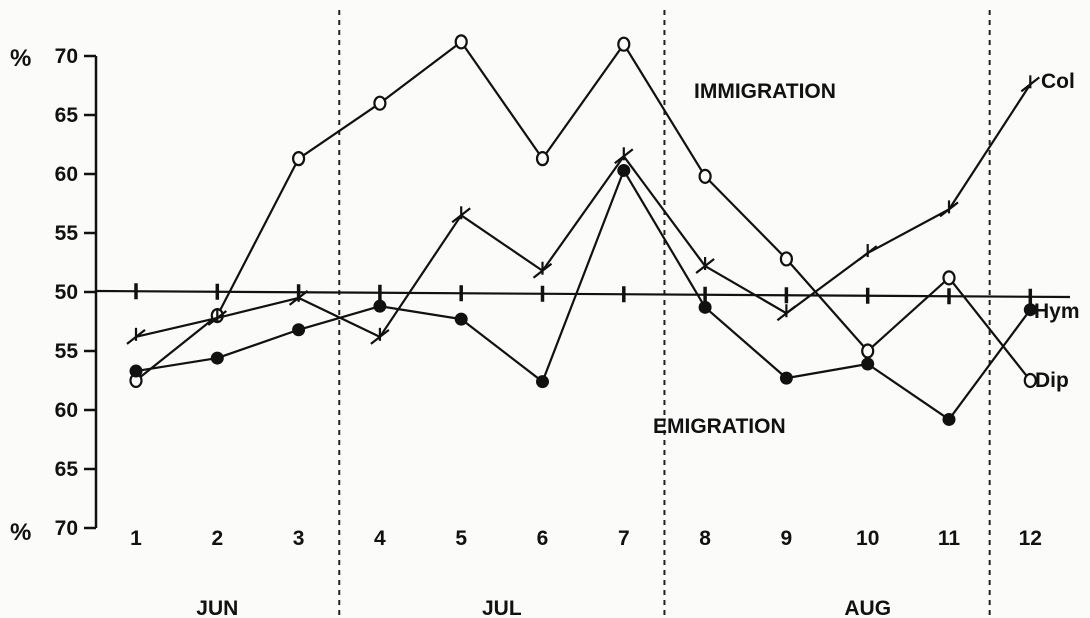 The height and width of the screenshot is (618, 1090). What do you see at coordinates (949, 538) in the screenshot?
I see `x-tick-label: 11` at bounding box center [949, 538].